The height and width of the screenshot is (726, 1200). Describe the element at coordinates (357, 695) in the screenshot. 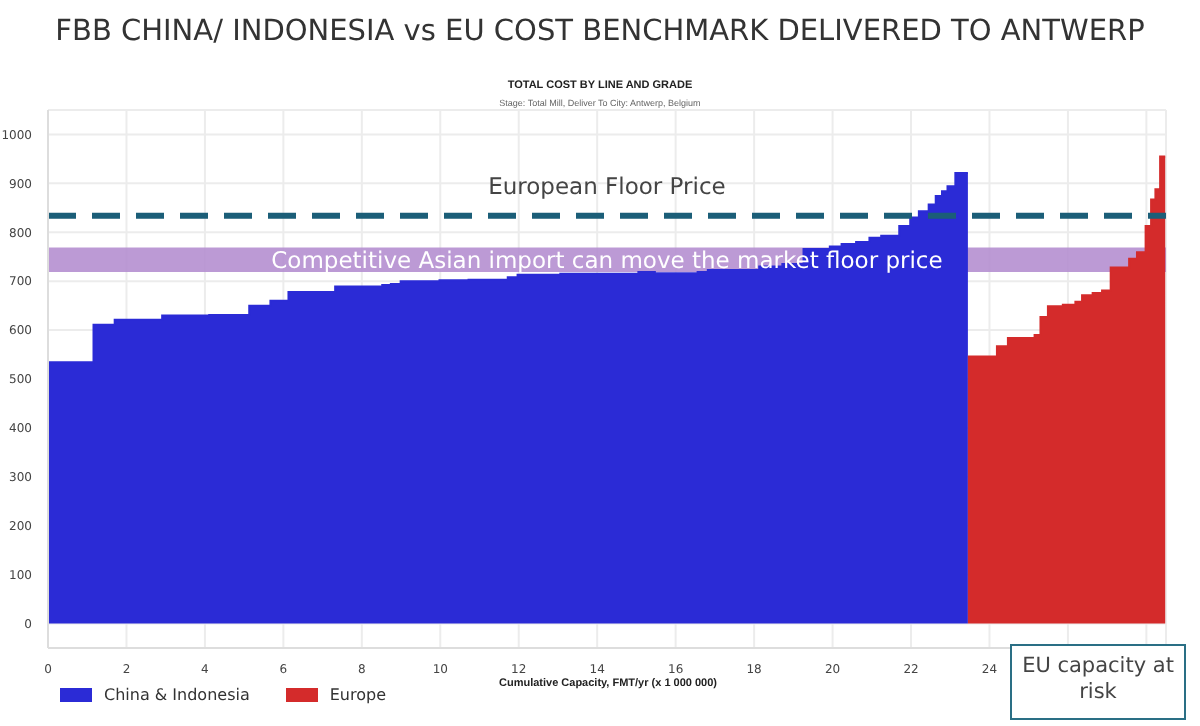

I see `legend-label: Europe` at that location.